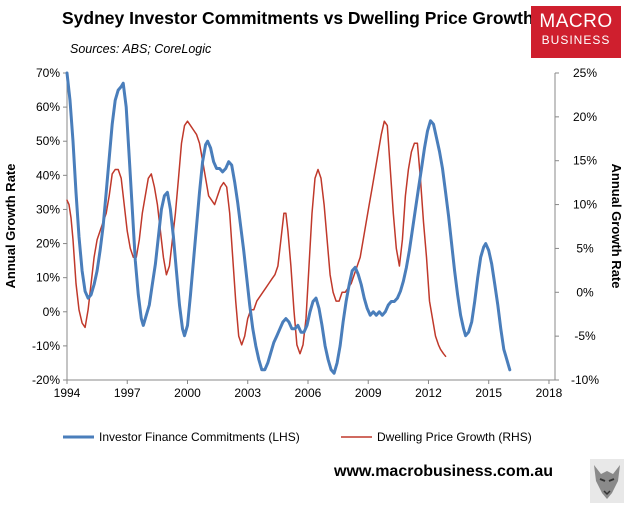  Describe the element at coordinates (585, 336) in the screenshot. I see `y-right-tick-label: -5%` at that location.